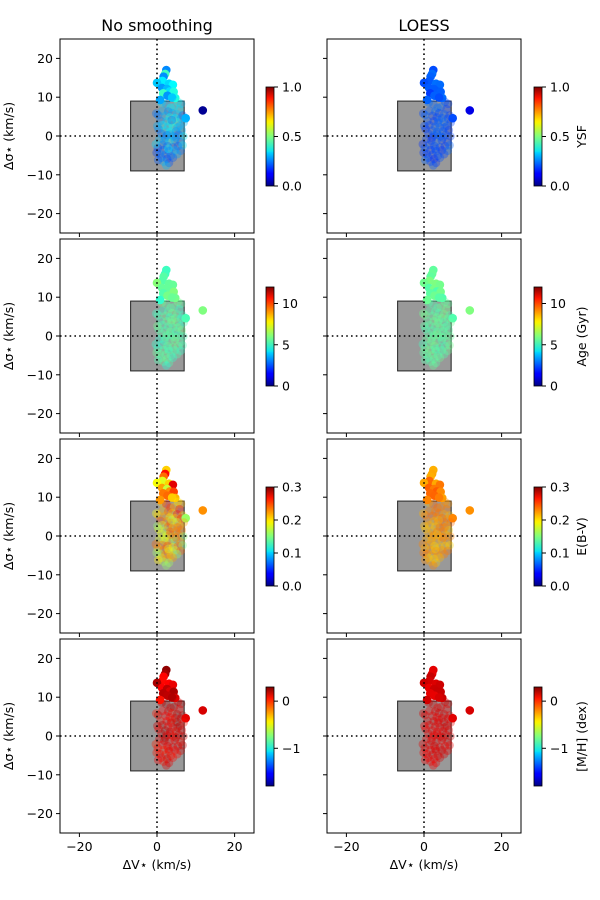  I want to click on colorbar-tick-label: 10, so click(290, 303).